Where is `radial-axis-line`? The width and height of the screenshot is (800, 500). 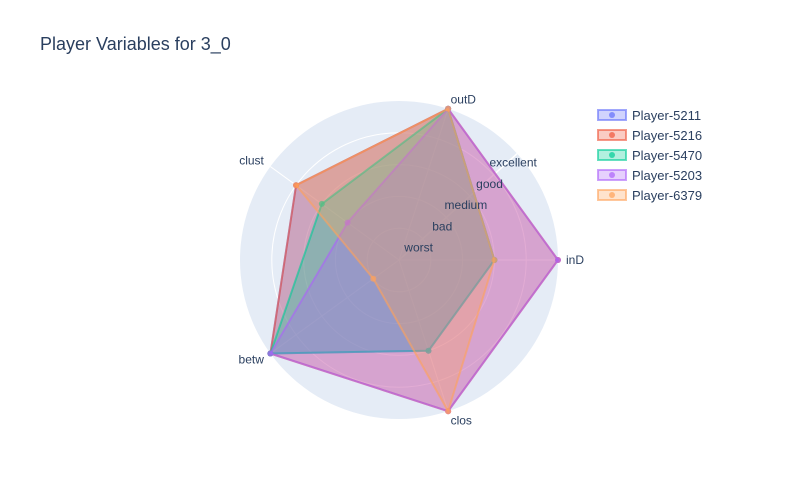
radial-axis-line is located at coordinates (458, 207).